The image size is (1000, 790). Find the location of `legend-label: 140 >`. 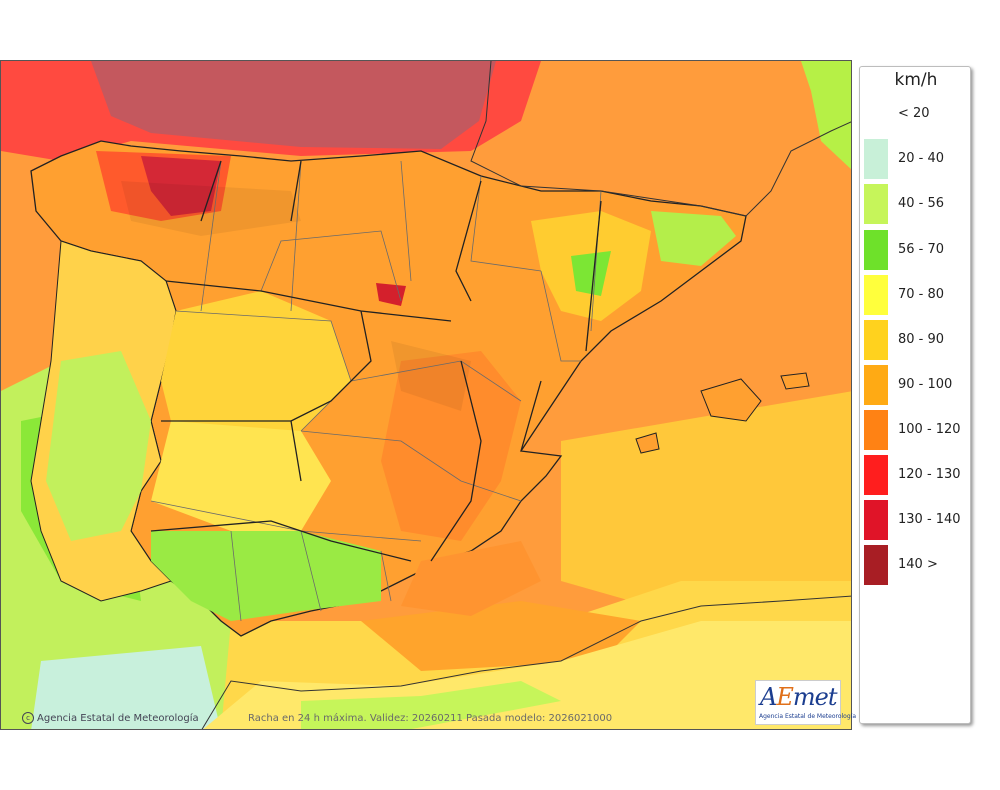

legend-label: 140 > is located at coordinates (918, 564).